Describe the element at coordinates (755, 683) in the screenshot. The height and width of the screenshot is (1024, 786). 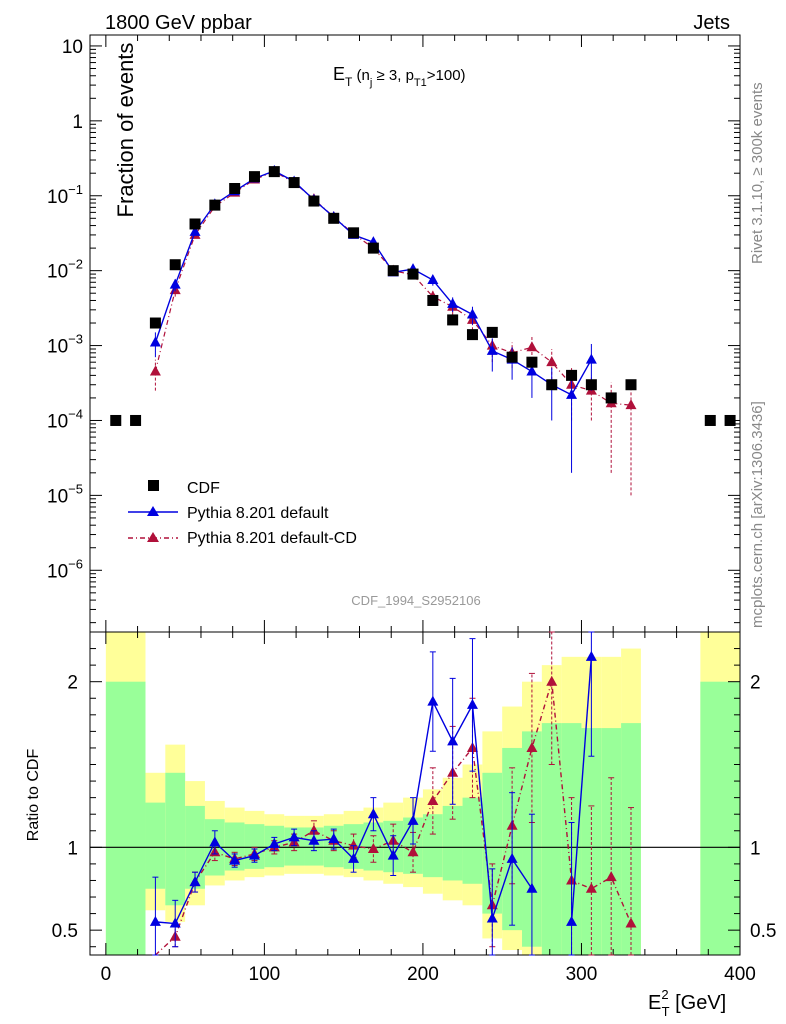
I see `ratio-y-tick-label-right: 2` at that location.